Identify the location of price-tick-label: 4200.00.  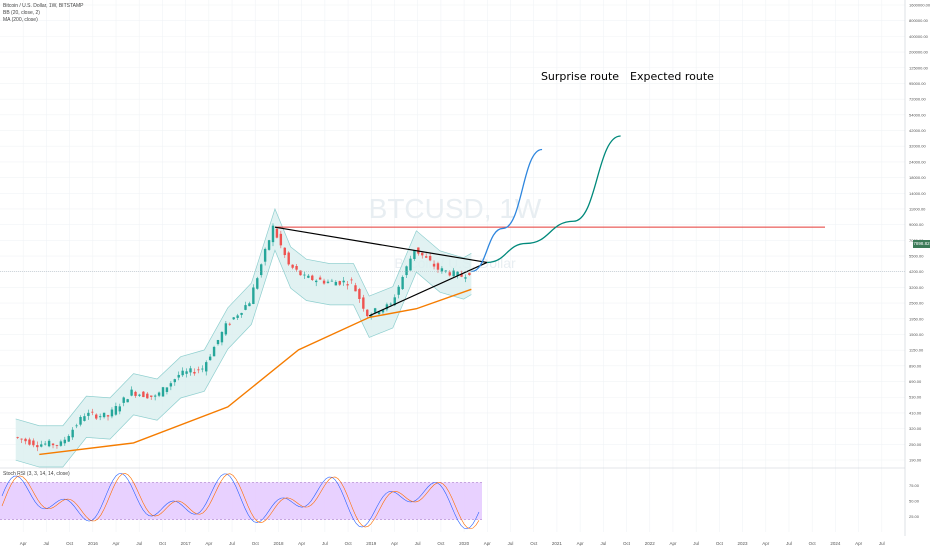
(916, 271).